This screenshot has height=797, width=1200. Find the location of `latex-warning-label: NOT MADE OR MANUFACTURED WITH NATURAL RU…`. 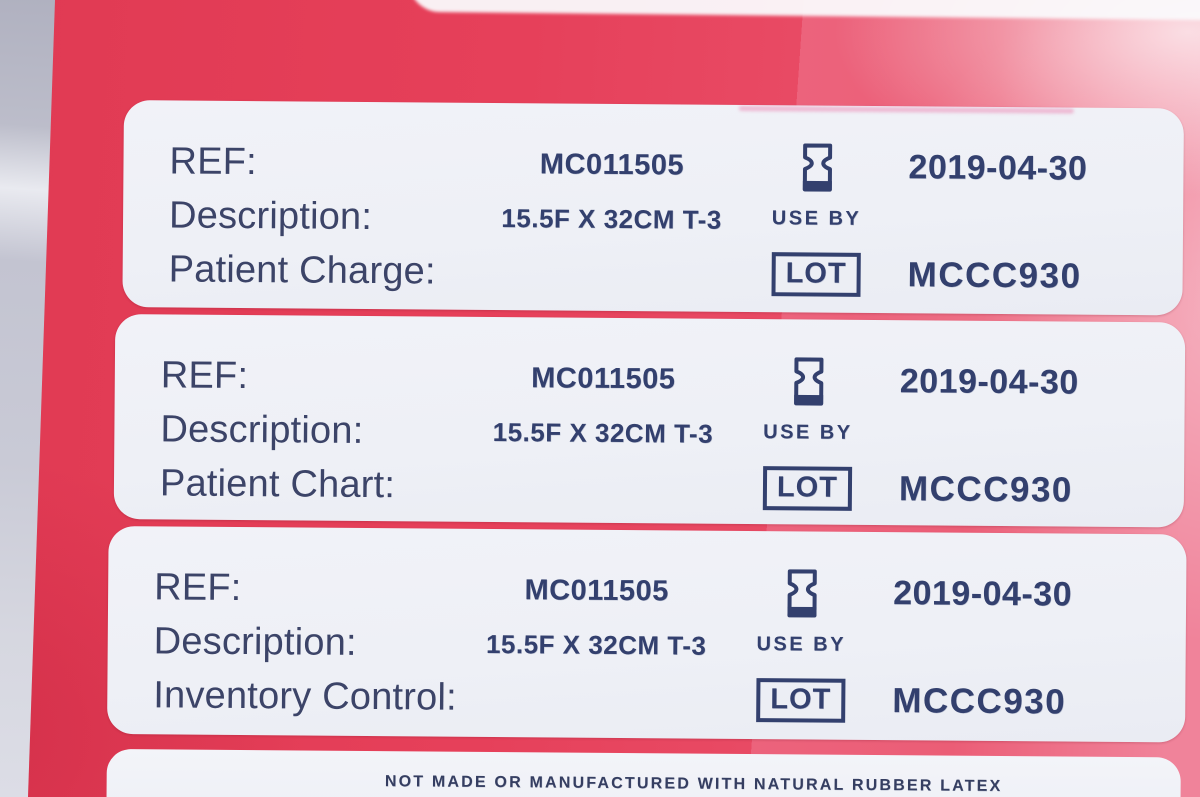

latex-warning-label: NOT MADE OR MANUFACTURED WITH NATURAL RU… is located at coordinates (643, 772).